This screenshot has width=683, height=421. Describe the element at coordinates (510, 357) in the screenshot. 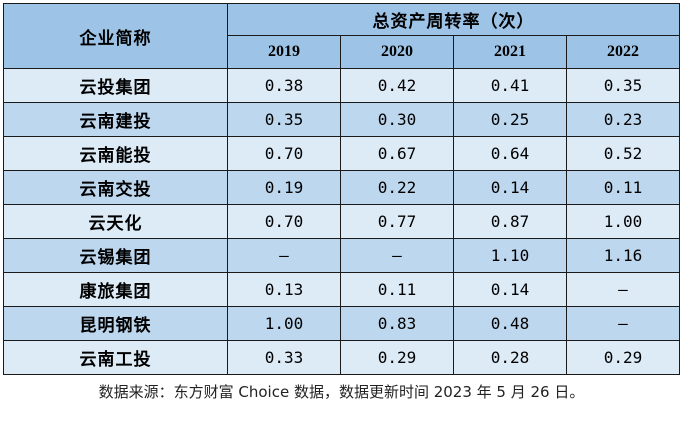

I see `value-cell: 0.28` at that location.